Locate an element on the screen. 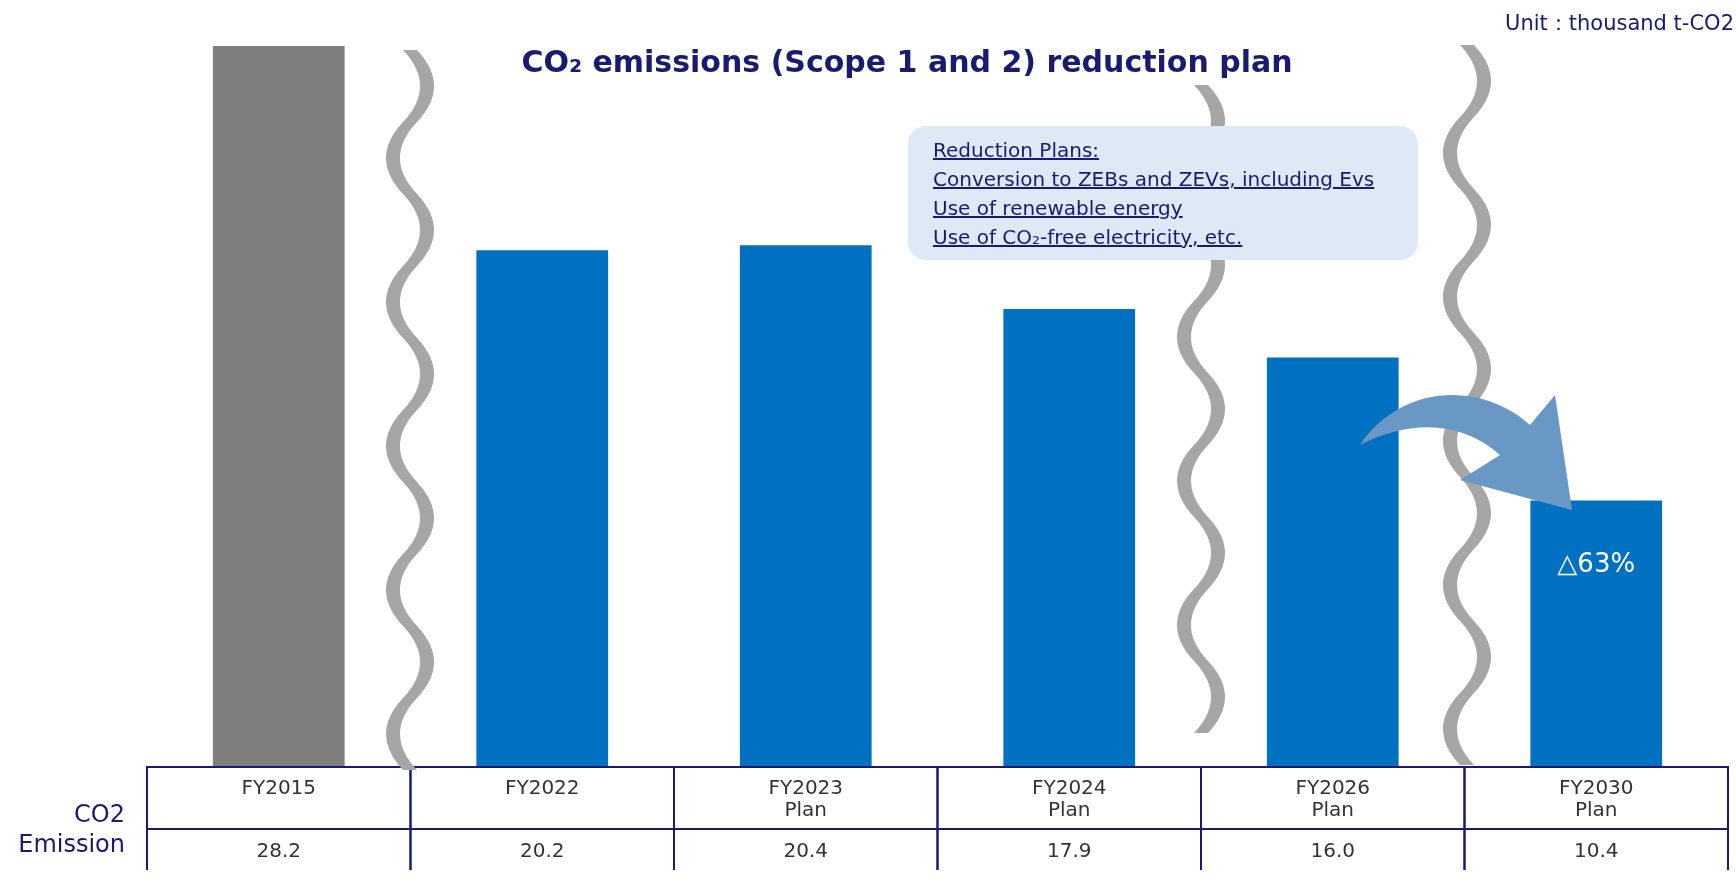  annotation: Use of renewable energy is located at coordinates (1058, 208).